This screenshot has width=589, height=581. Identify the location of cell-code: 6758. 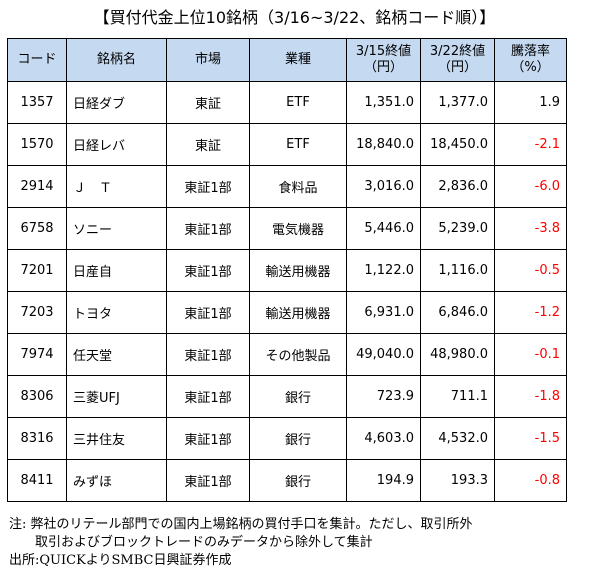
(37, 228).